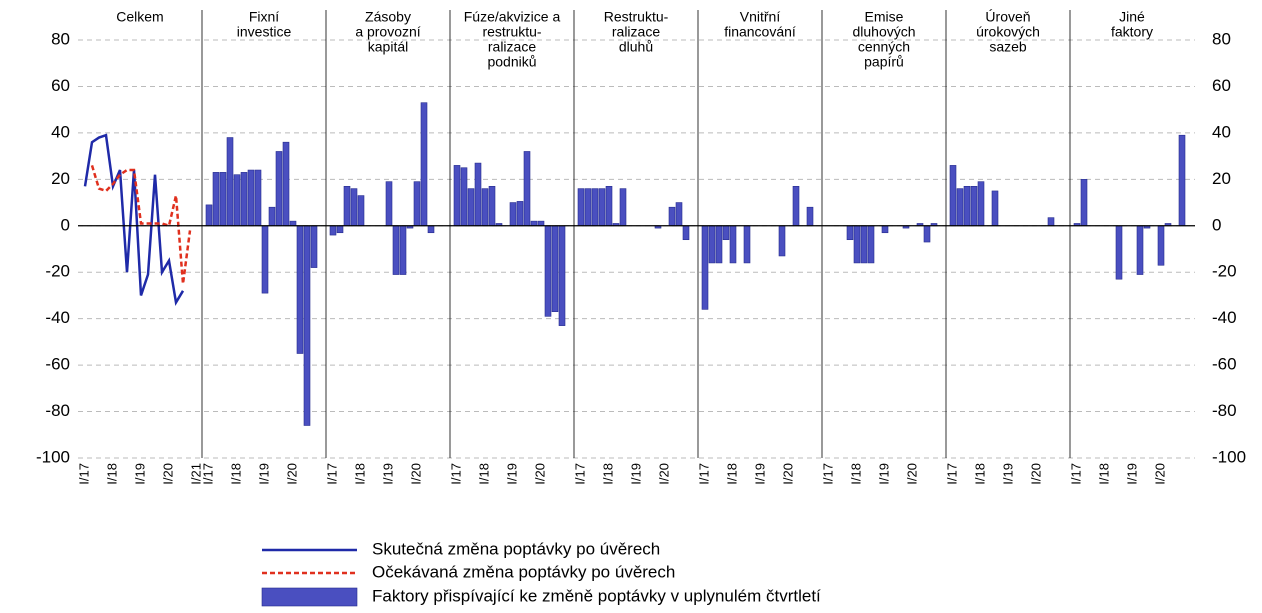  What do you see at coordinates (309, 597) in the screenshot?
I see `legend-swatch` at bounding box center [309, 597].